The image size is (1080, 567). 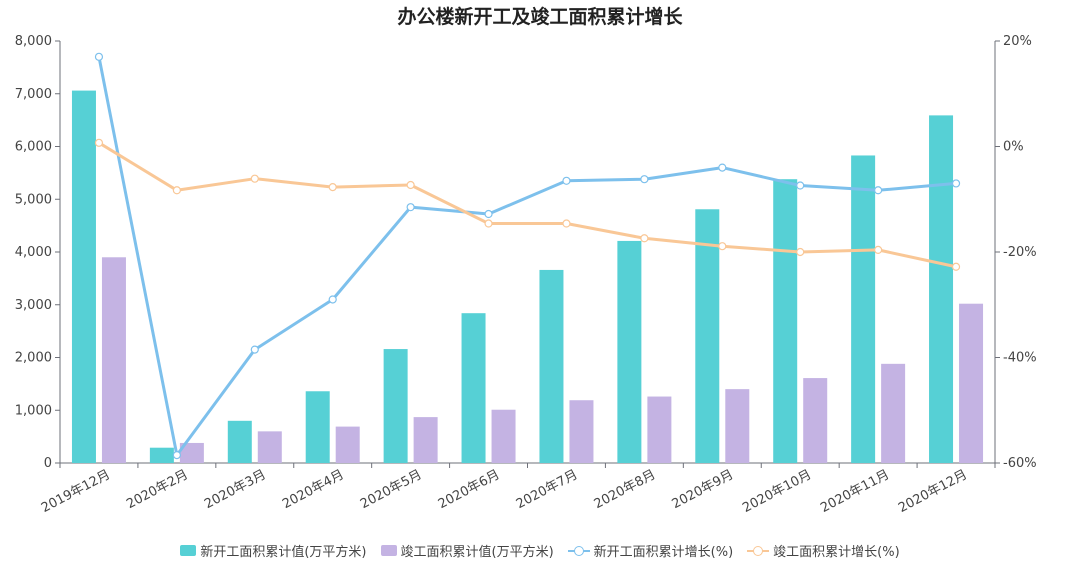 I want to click on legend-item: 新开工面积累计增长(%), so click(x=650, y=550).